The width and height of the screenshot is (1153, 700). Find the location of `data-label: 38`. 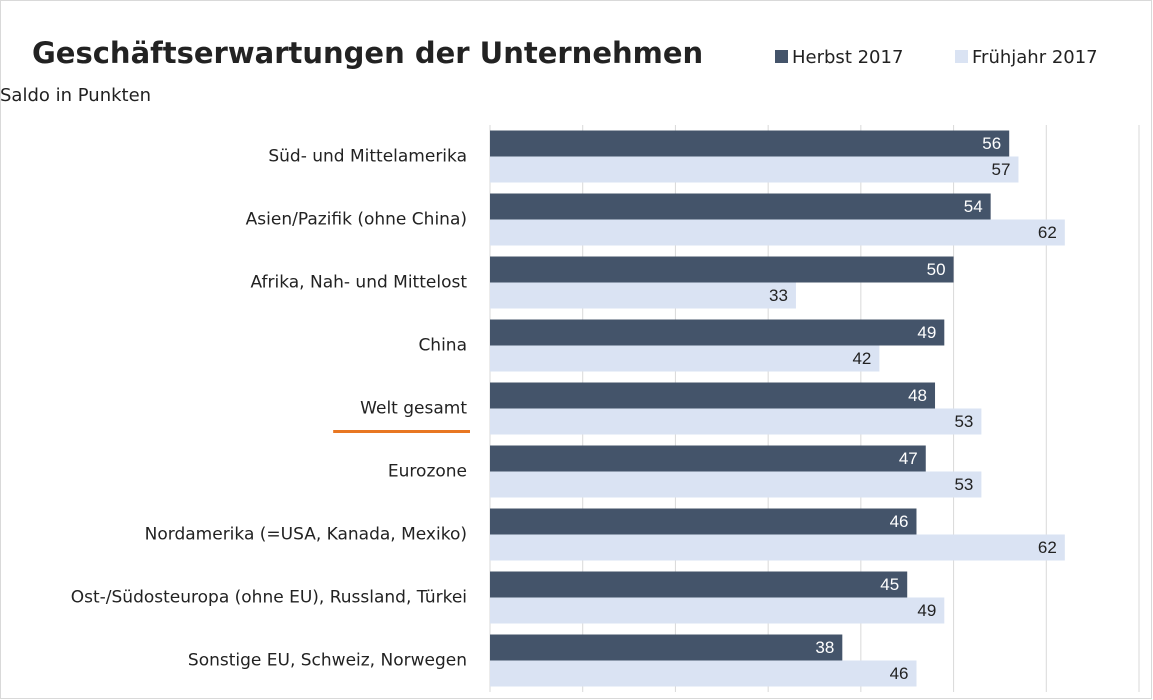

data-label: 38 is located at coordinates (824, 647).